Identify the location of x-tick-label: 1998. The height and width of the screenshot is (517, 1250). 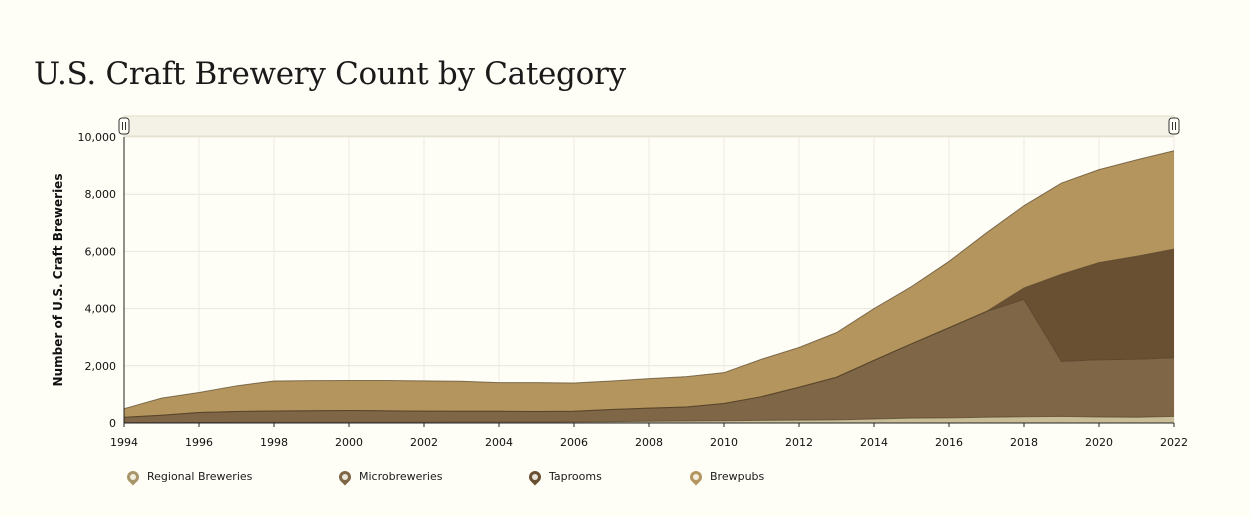
(274, 442).